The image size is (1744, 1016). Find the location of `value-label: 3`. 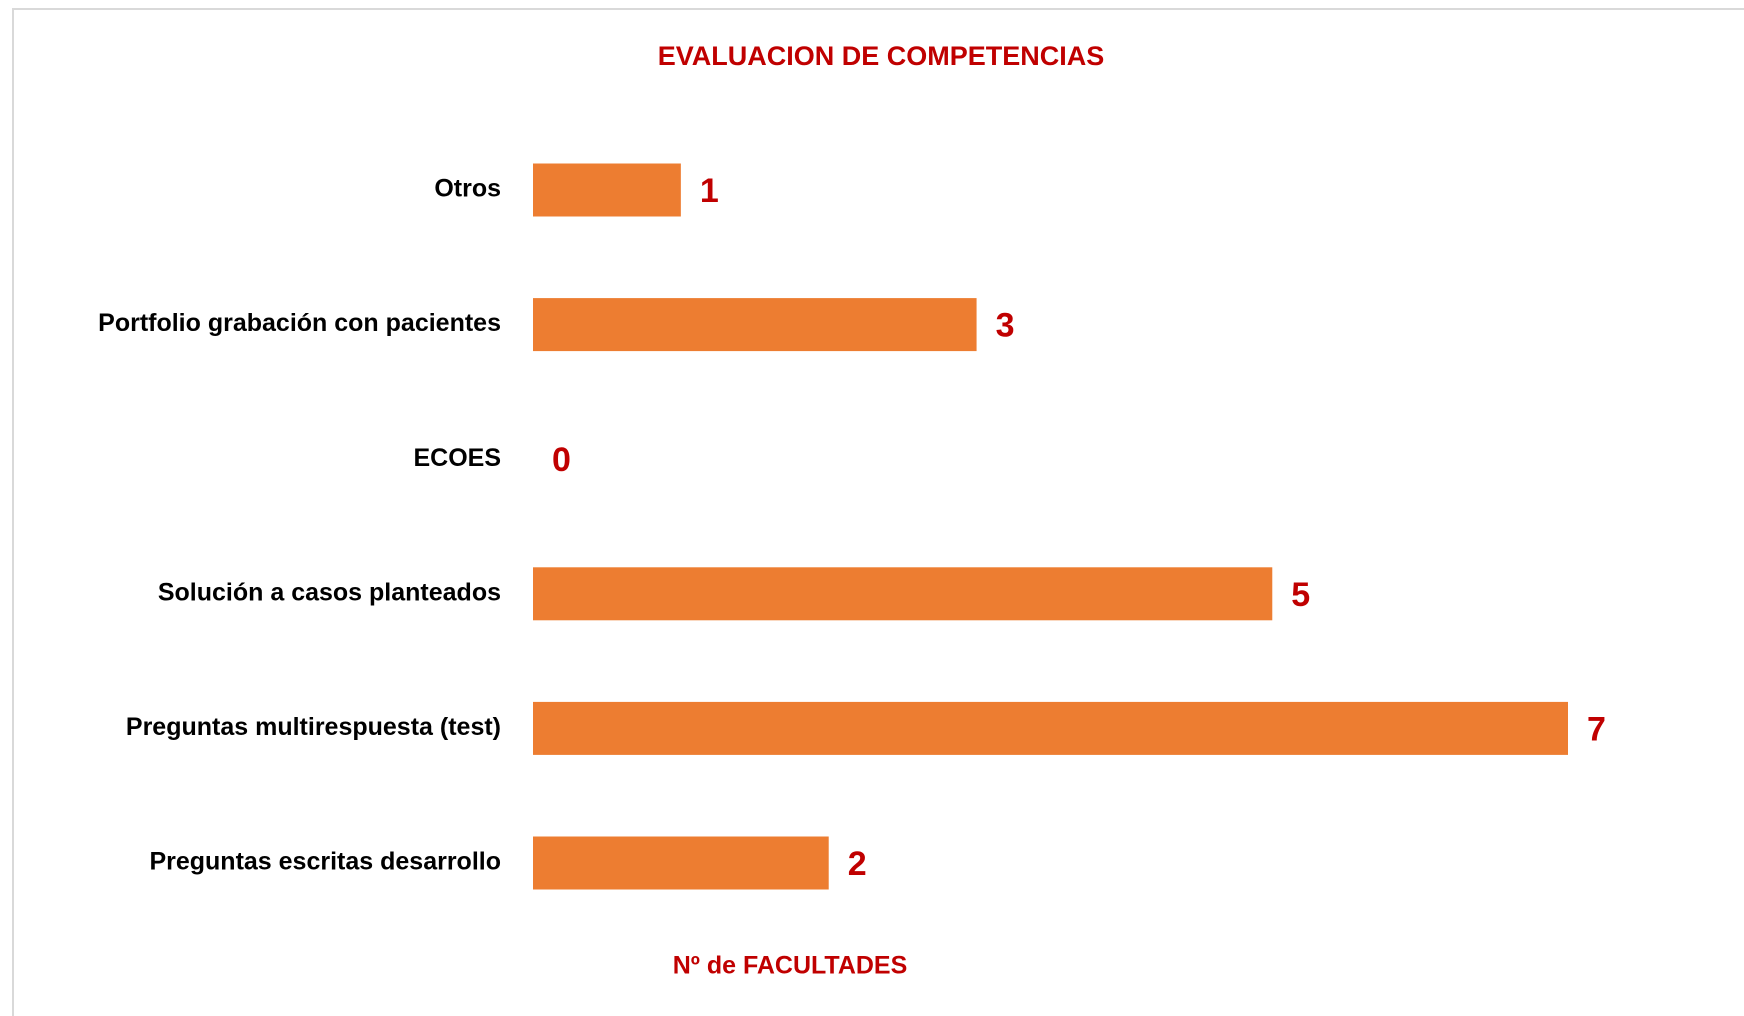

value-label: 3 is located at coordinates (1005, 326).